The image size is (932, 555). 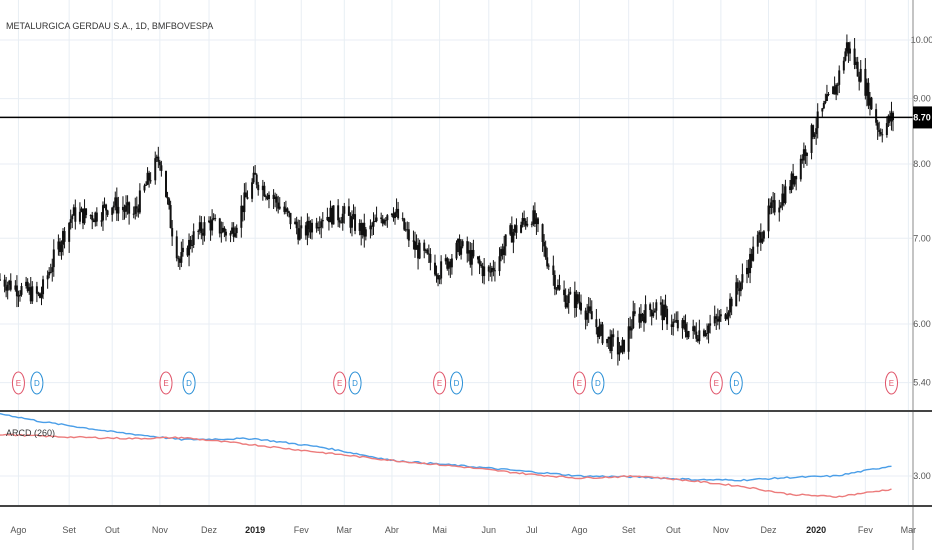 I want to click on time-tick-label: Abr, so click(x=392, y=530).